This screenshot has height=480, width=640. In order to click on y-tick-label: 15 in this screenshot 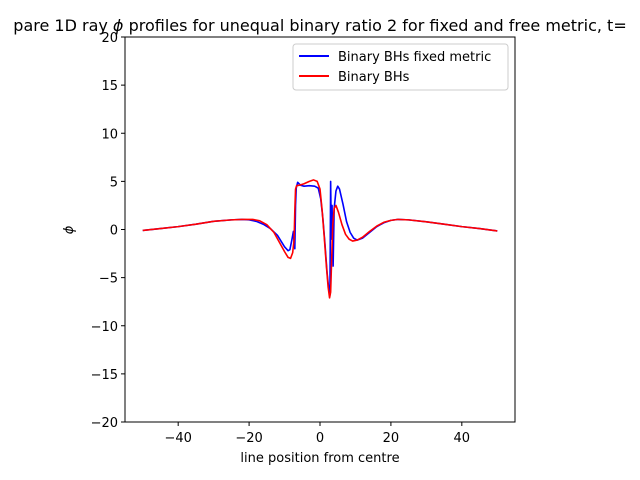, I will do `click(109, 86)`.